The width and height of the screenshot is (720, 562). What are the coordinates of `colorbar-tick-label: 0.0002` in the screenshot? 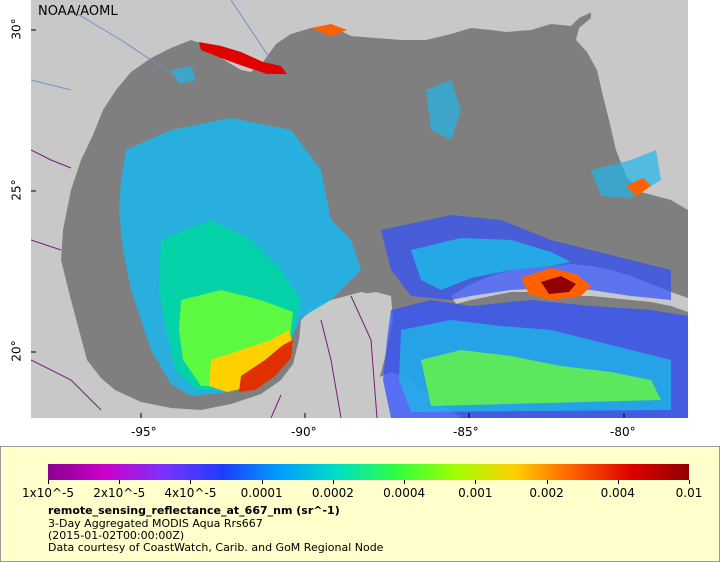 It's located at (332, 493).